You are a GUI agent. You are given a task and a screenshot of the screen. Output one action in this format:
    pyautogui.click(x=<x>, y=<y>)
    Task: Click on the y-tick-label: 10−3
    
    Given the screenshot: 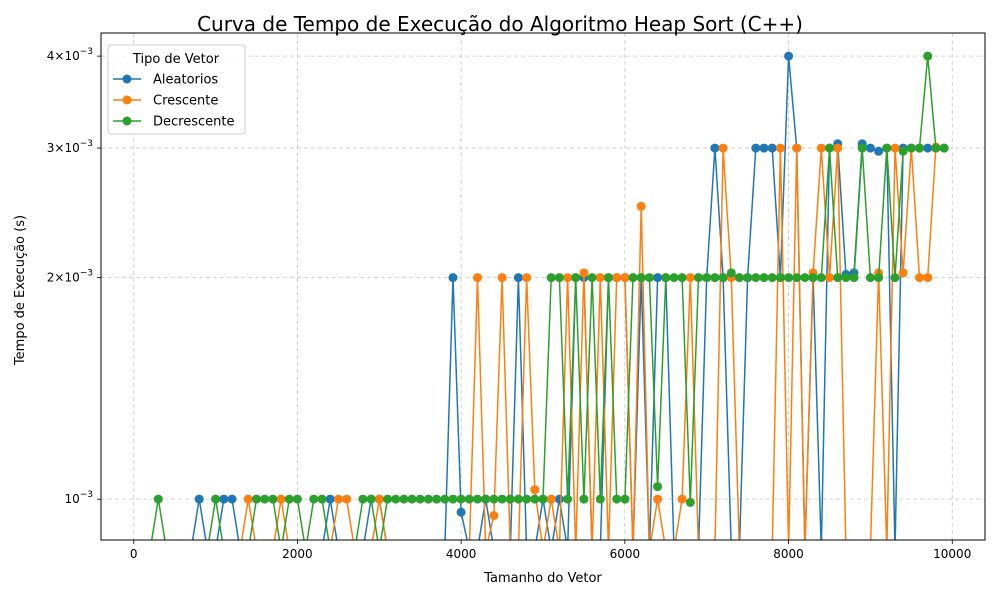 What is the action you would take?
    pyautogui.click(x=78, y=498)
    